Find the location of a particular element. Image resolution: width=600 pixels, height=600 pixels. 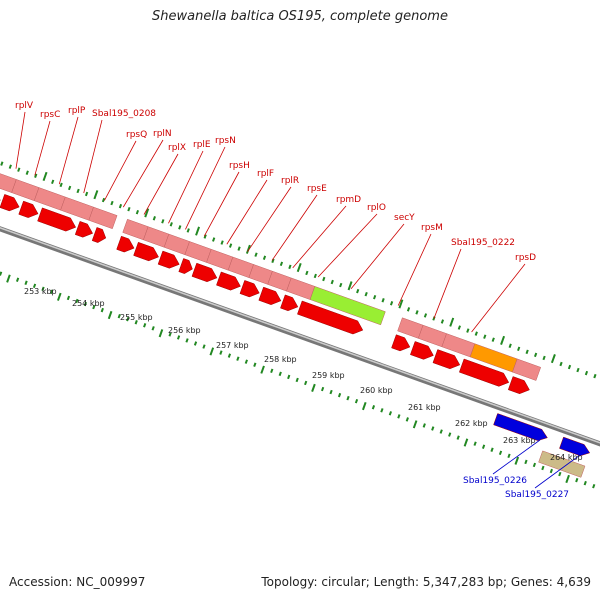

kbp-label: 253 kbp is located at coordinates (40, 291).